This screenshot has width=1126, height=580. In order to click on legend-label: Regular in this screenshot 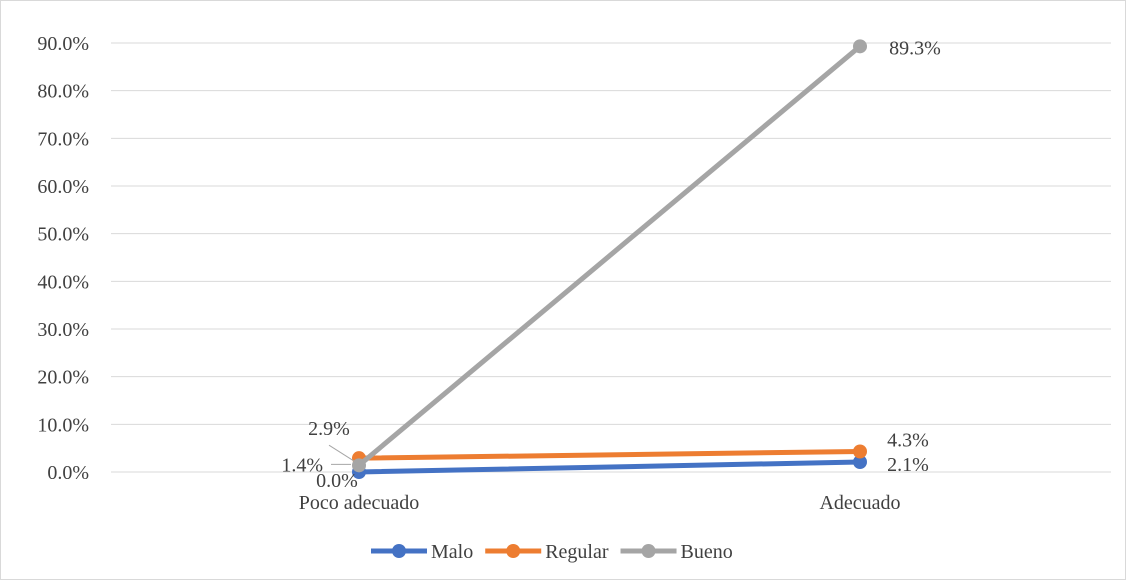, I will do `click(577, 552)`.